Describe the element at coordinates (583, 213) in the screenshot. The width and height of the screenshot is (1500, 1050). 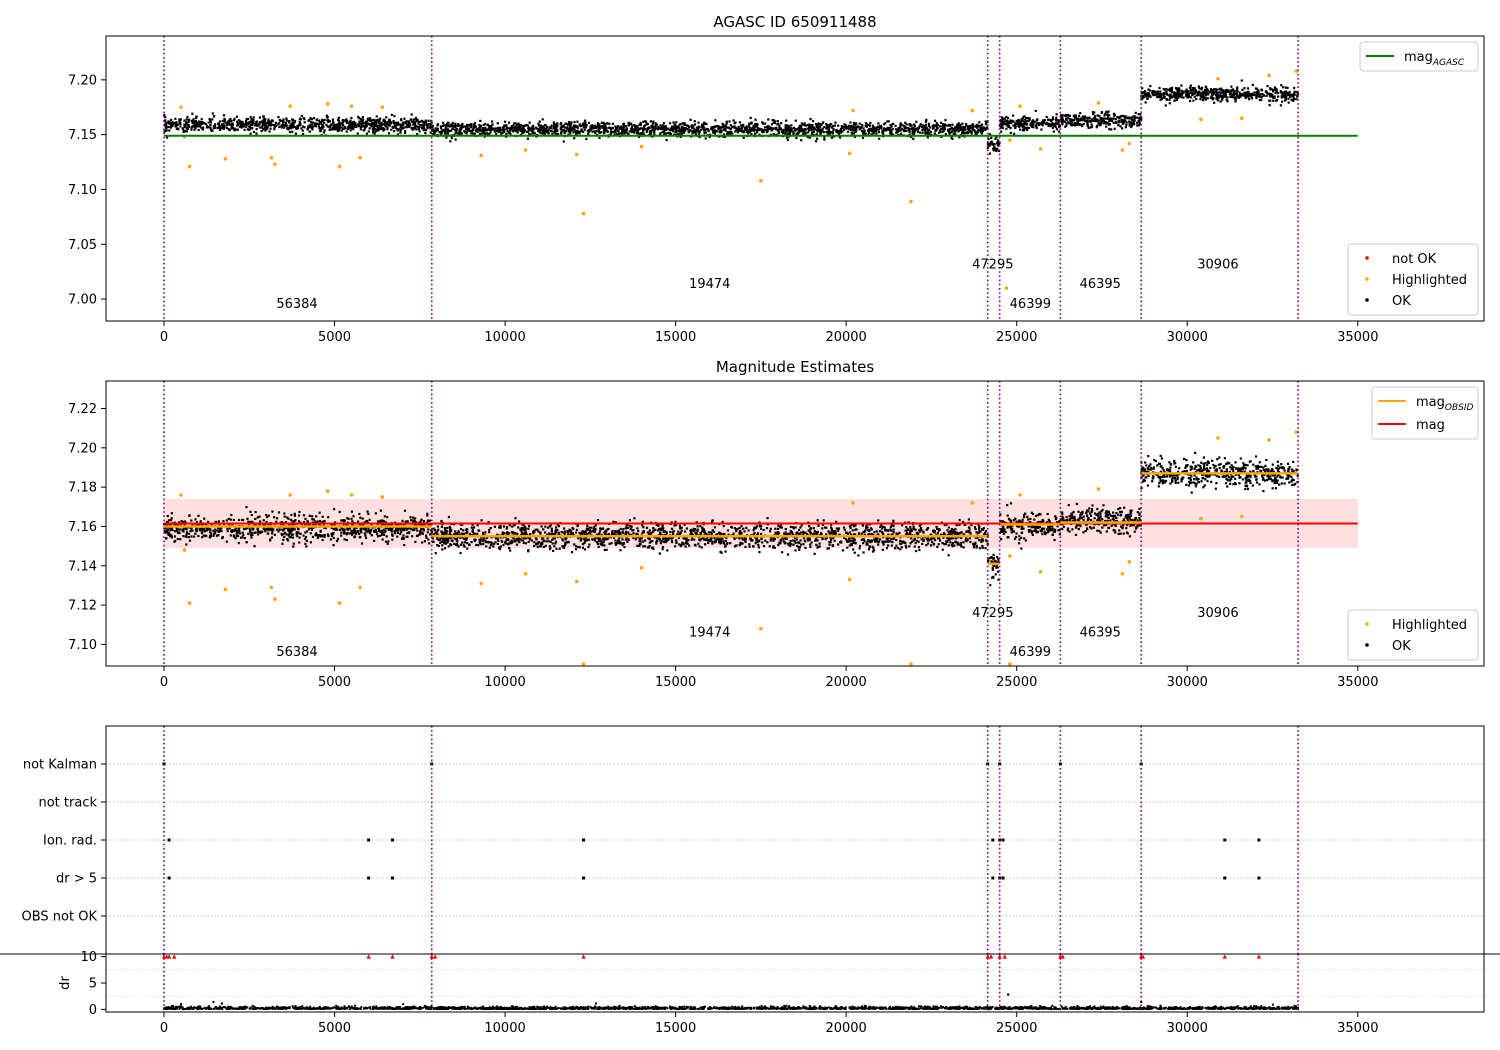
I see `p1-highlighted-point` at that location.